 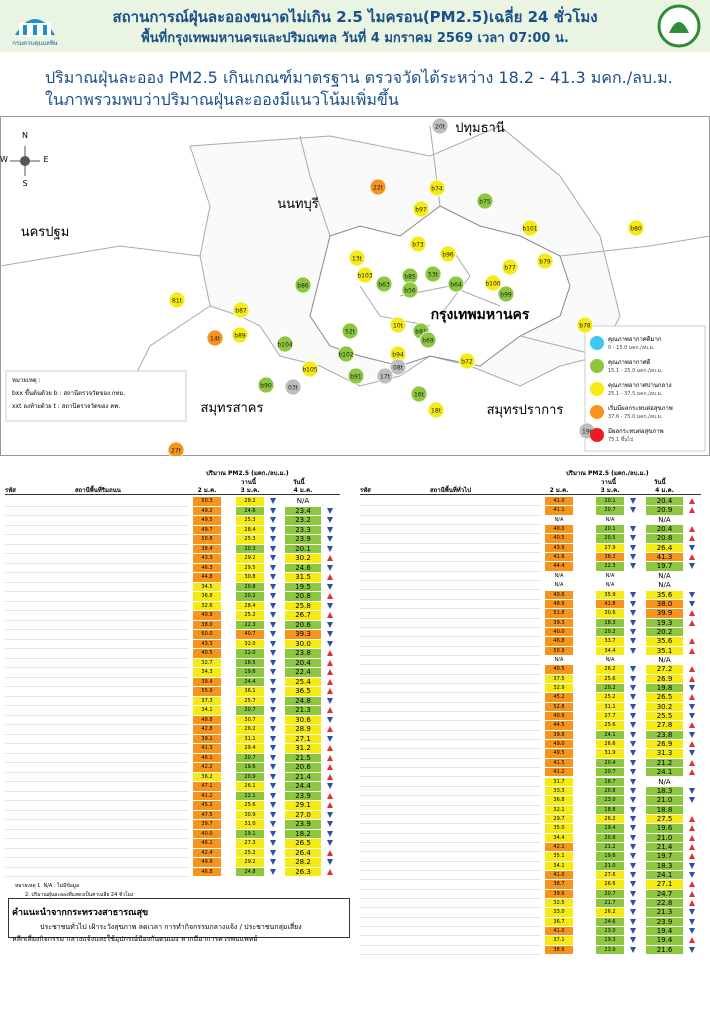 I want to click on legend-label: คุณภาพอากาศปานกลาง, so click(x=640, y=385).